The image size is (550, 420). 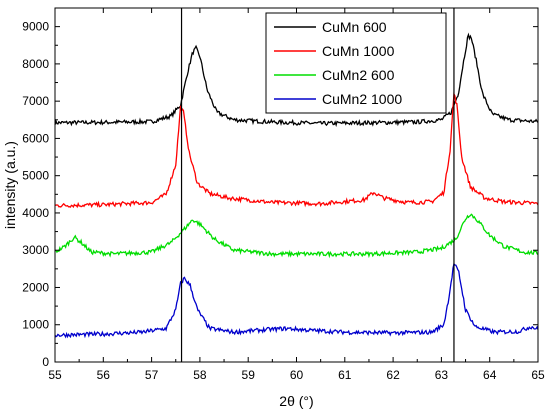 What do you see at coordinates (152, 375) in the screenshot?
I see `x-tick-label: 57` at bounding box center [152, 375].